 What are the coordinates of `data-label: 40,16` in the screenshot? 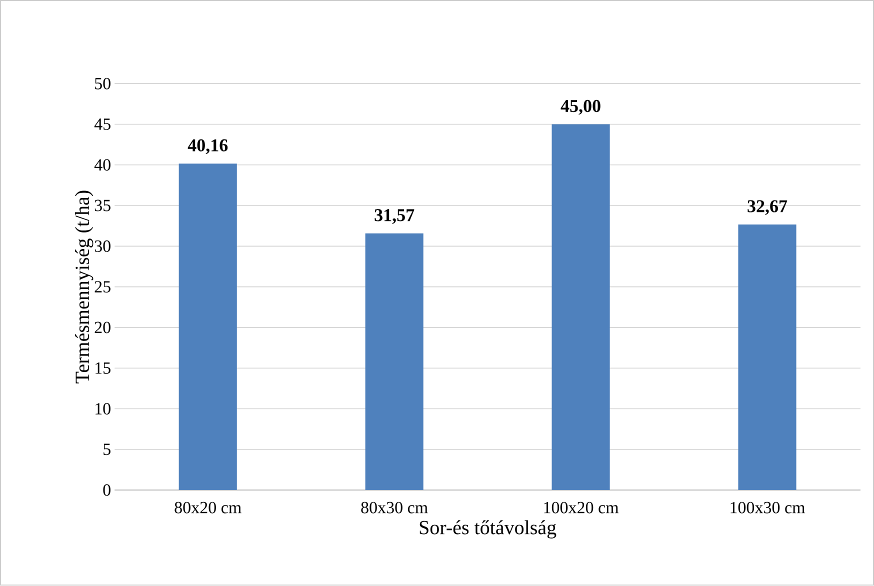 It's located at (208, 146).